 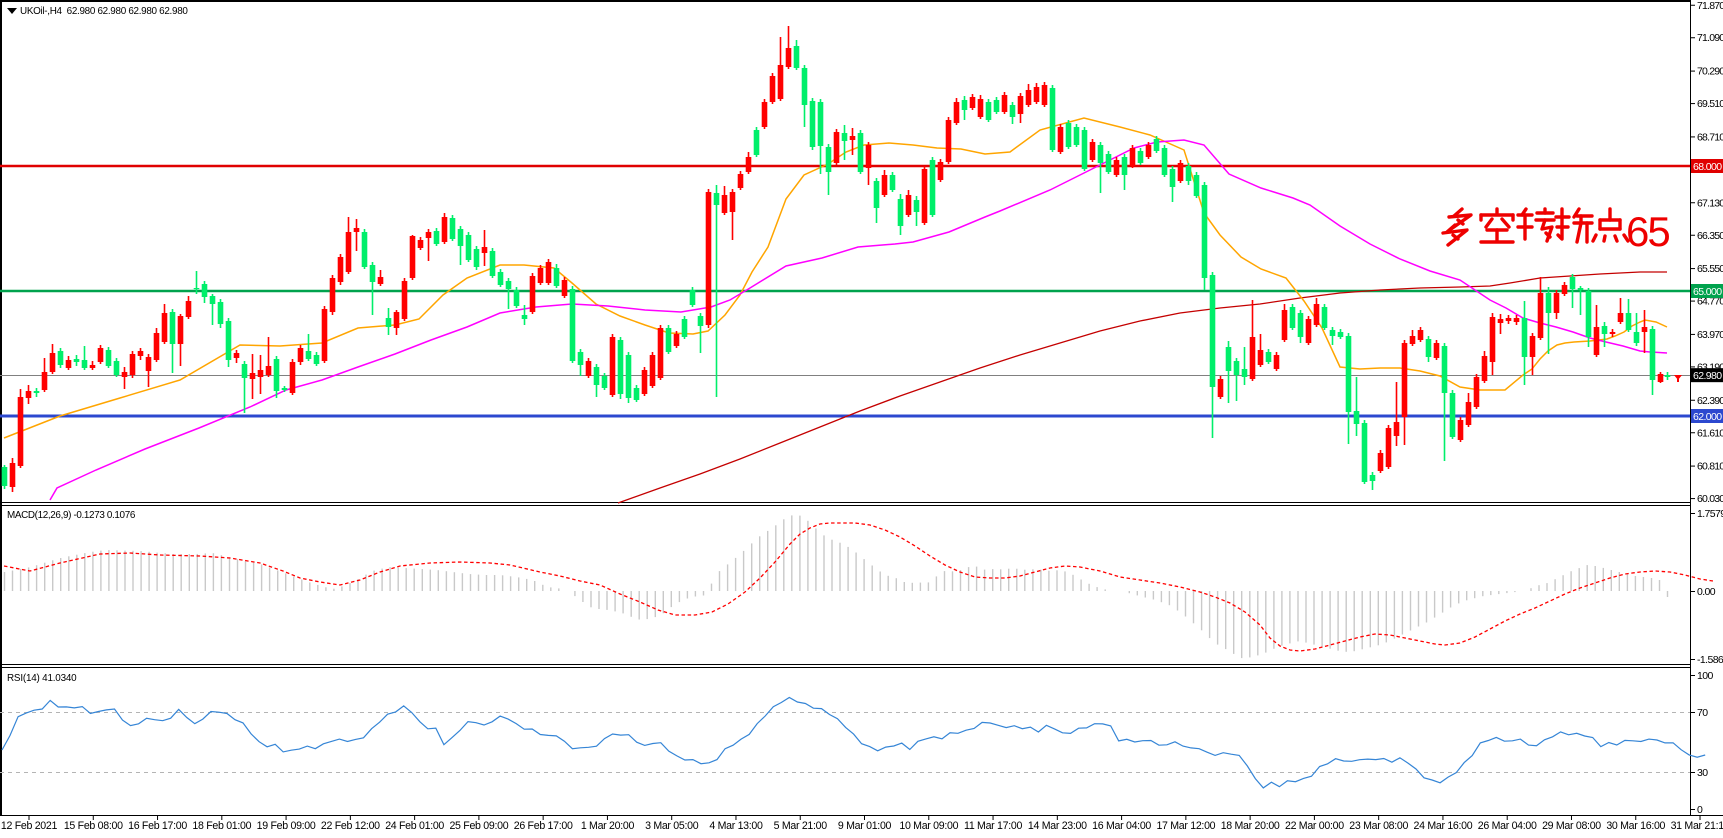 What do you see at coordinates (1707, 292) in the screenshot?
I see `svg-text: 65.000` at bounding box center [1707, 292].